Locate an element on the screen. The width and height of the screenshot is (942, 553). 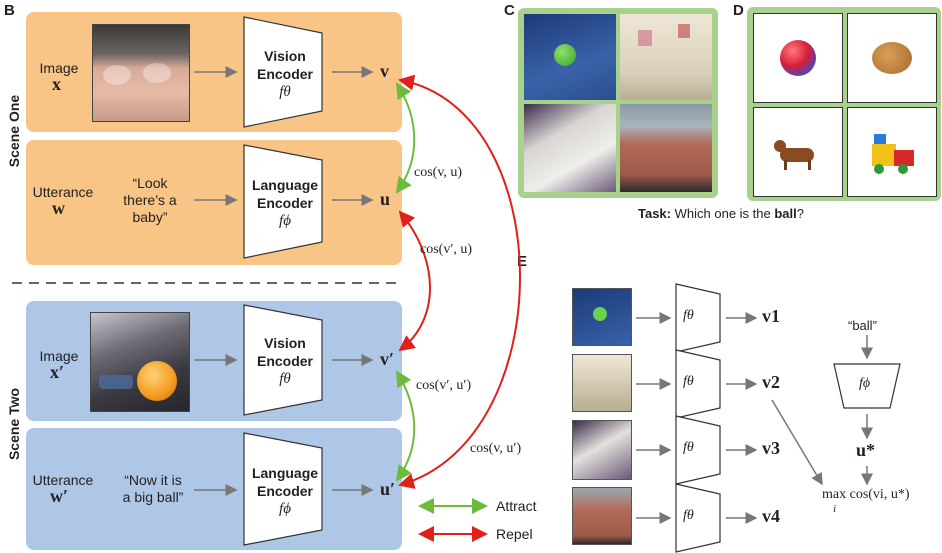
cos-v-u-label: cos(v, u) is located at coordinates (438, 172).